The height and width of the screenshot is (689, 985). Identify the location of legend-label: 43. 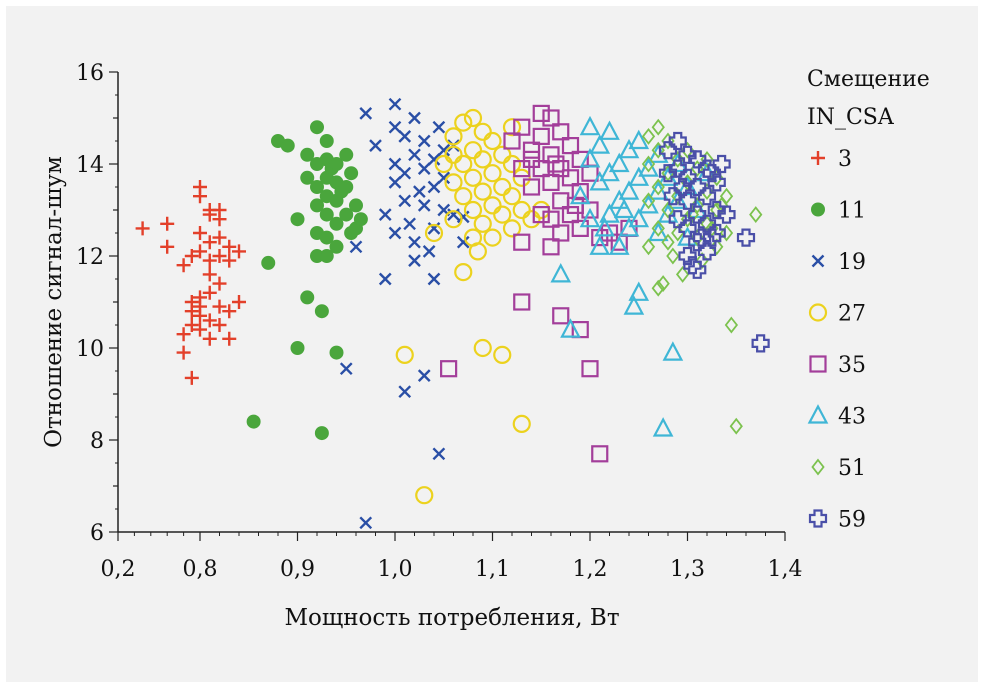
(852, 417).